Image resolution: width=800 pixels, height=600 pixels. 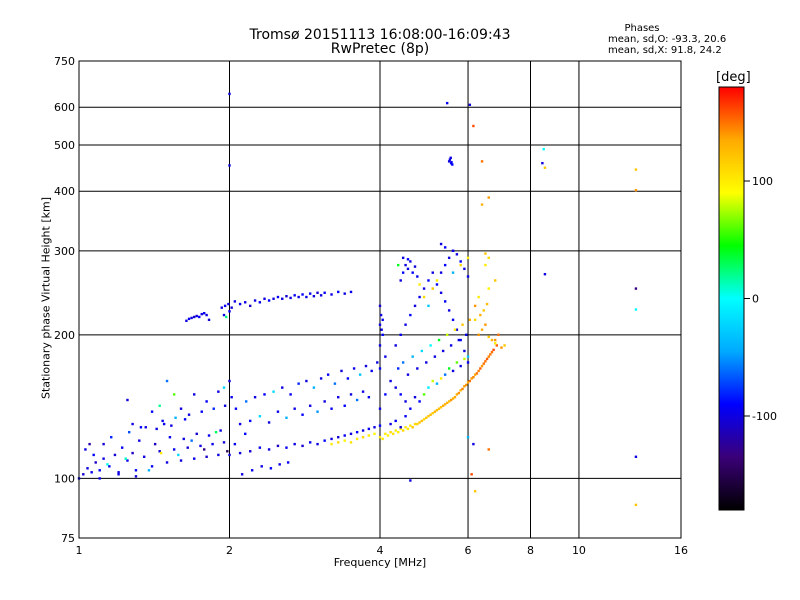 What do you see at coordinates (382, 550) in the screenshot?
I see `x-ticks: 1 2 4 6 8 10 16` at bounding box center [382, 550].